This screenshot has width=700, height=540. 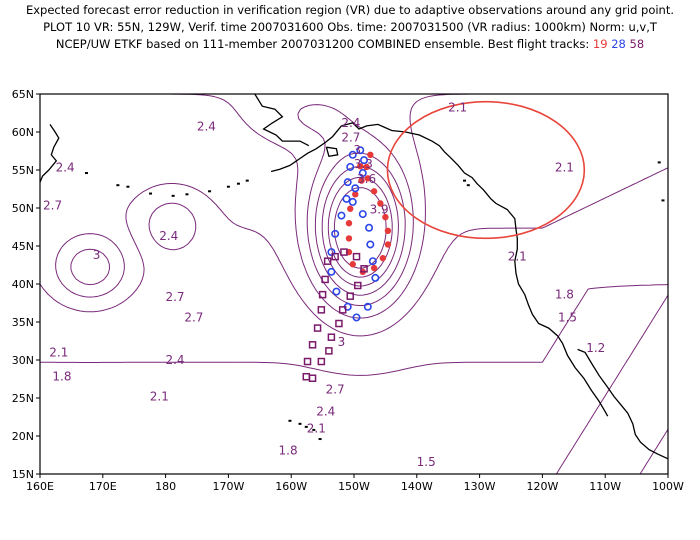 What do you see at coordinates (23, 398) in the screenshot?
I see `lat-tick-label: 25N` at bounding box center [23, 398].